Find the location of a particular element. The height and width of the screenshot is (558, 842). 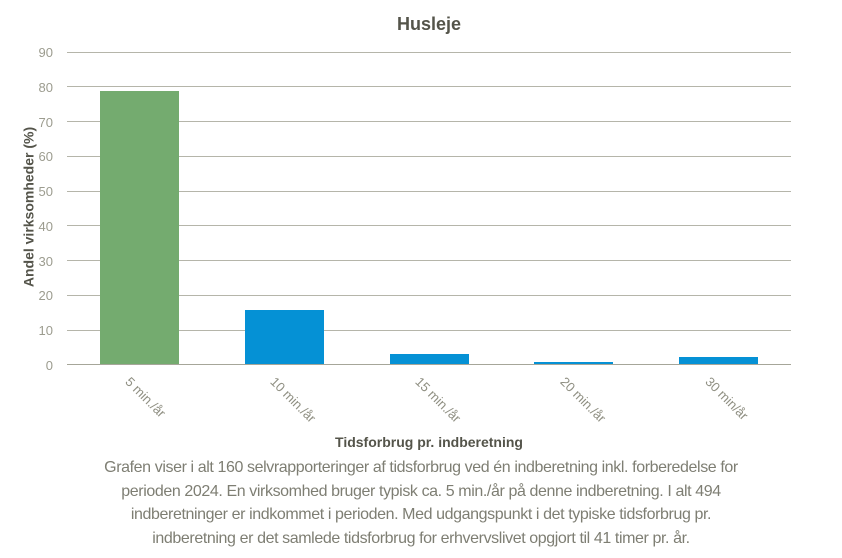

gridline-y80 is located at coordinates (429, 87).